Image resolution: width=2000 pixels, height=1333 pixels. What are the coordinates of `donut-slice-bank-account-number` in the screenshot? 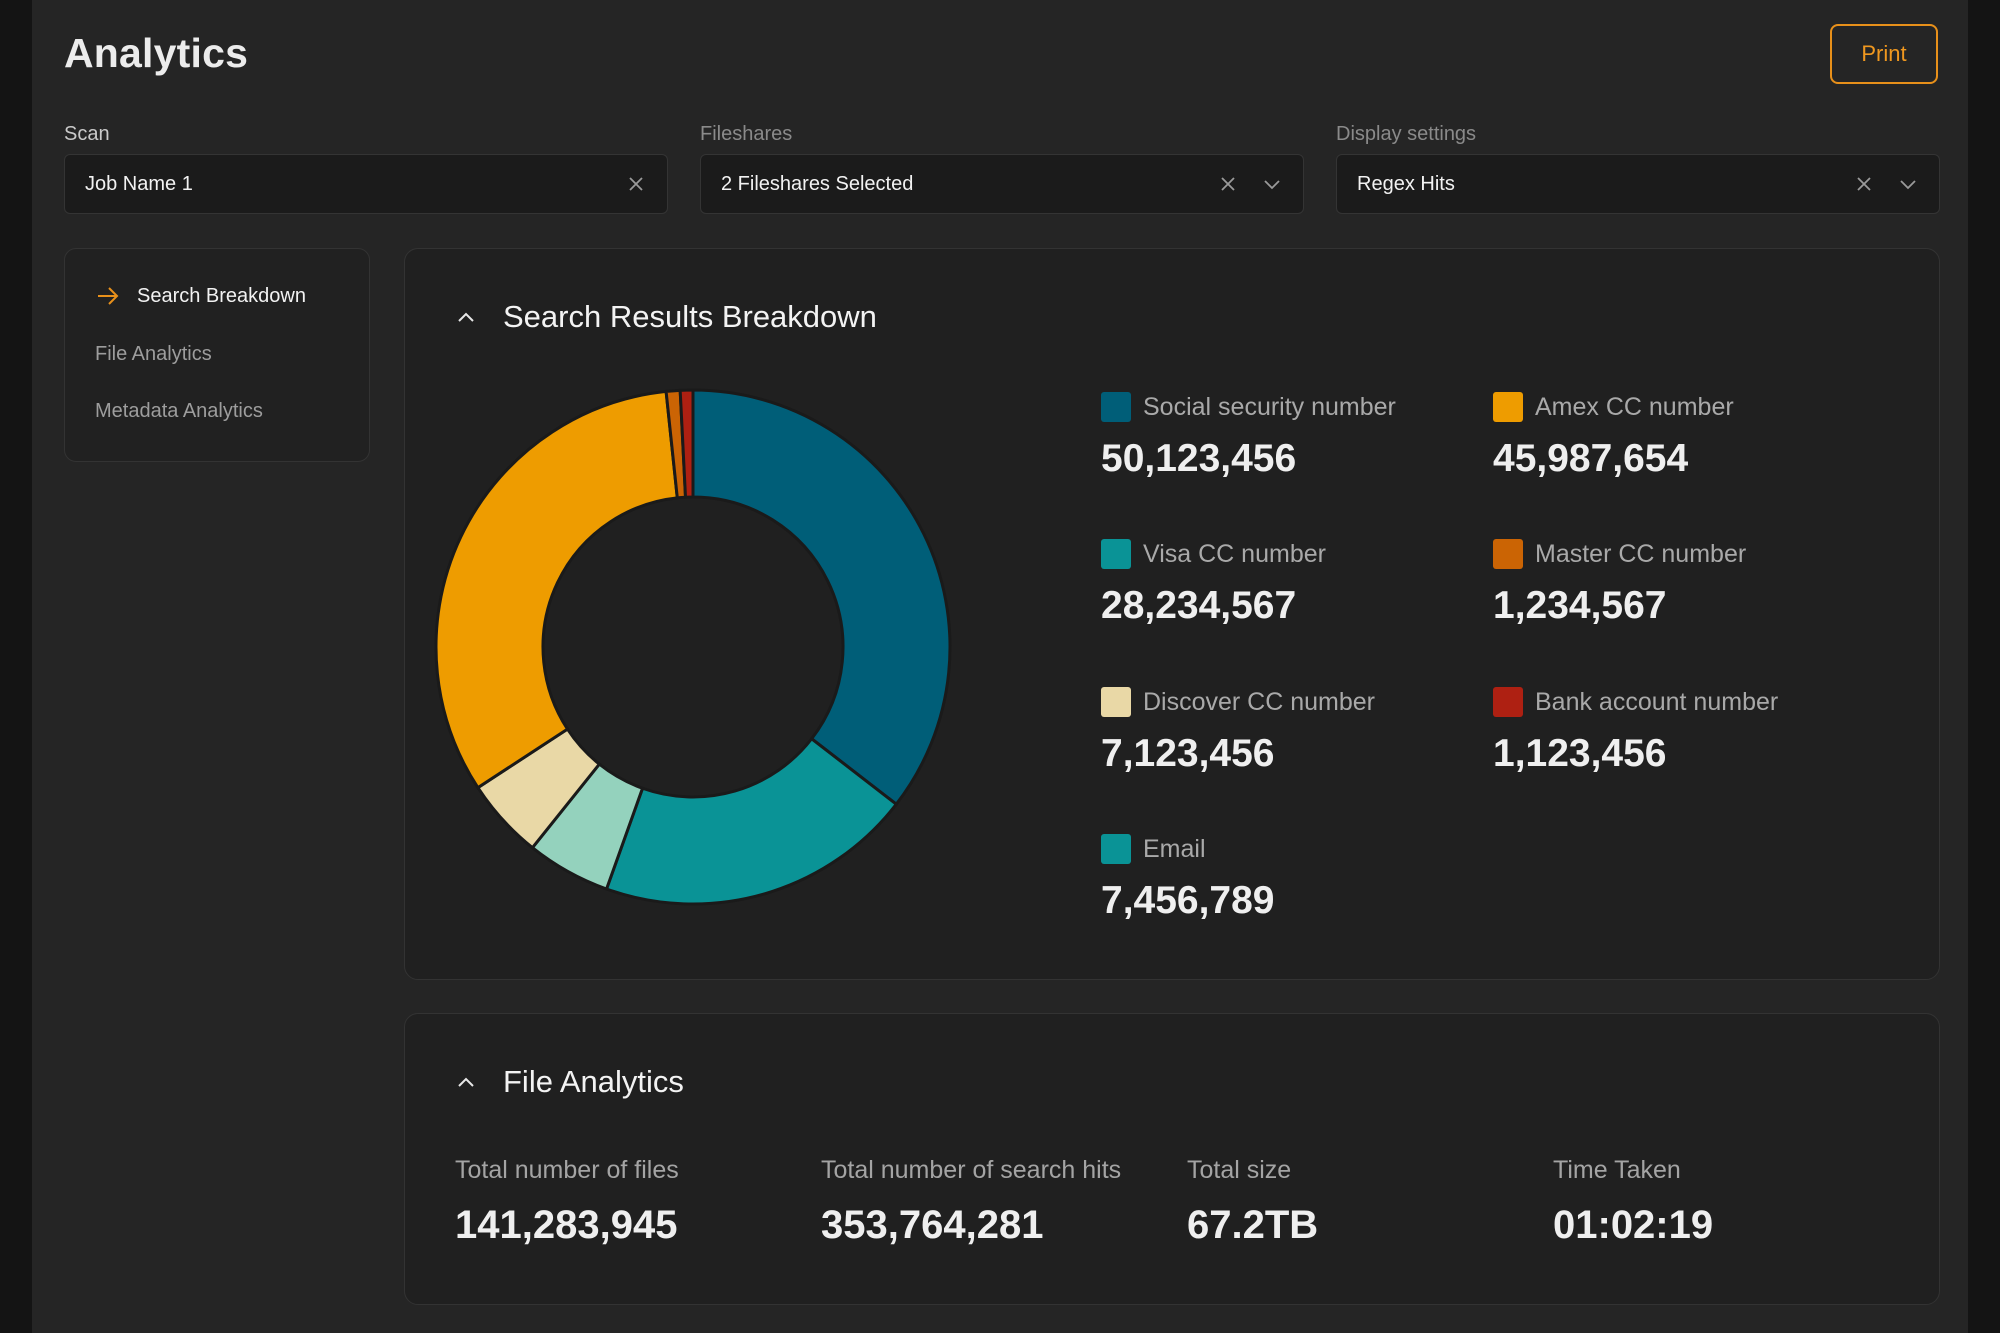 It's located at (686, 443).